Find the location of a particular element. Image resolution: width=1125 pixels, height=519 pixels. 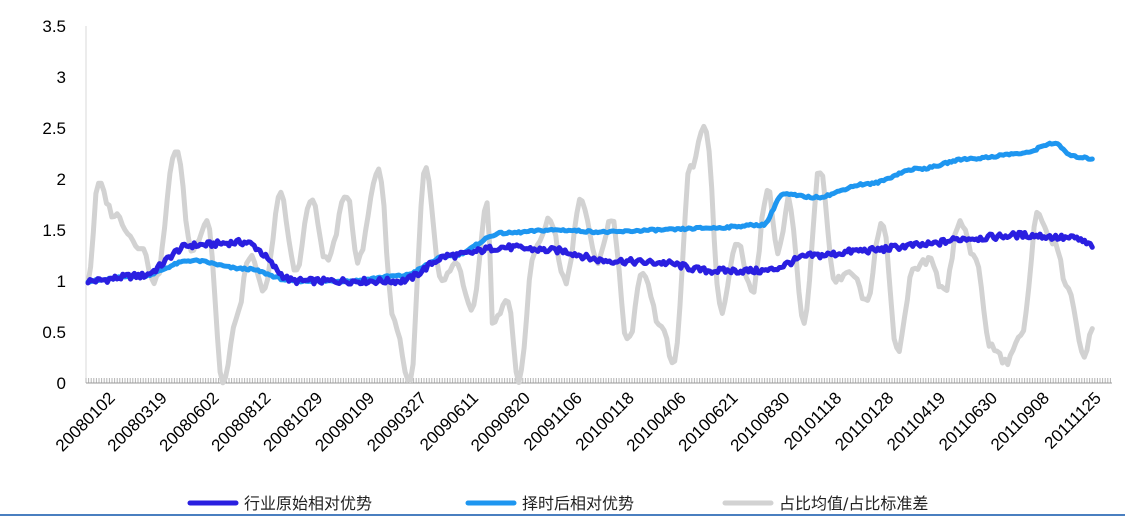

y-tick-label: 1 is located at coordinates (61, 281).